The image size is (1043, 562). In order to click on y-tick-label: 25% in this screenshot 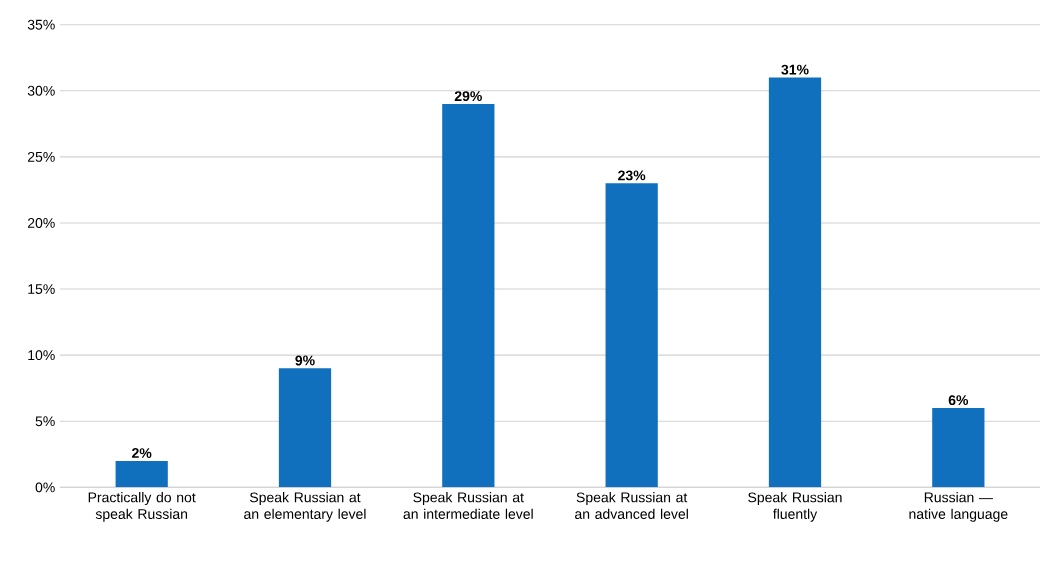, I will do `click(41, 156)`.